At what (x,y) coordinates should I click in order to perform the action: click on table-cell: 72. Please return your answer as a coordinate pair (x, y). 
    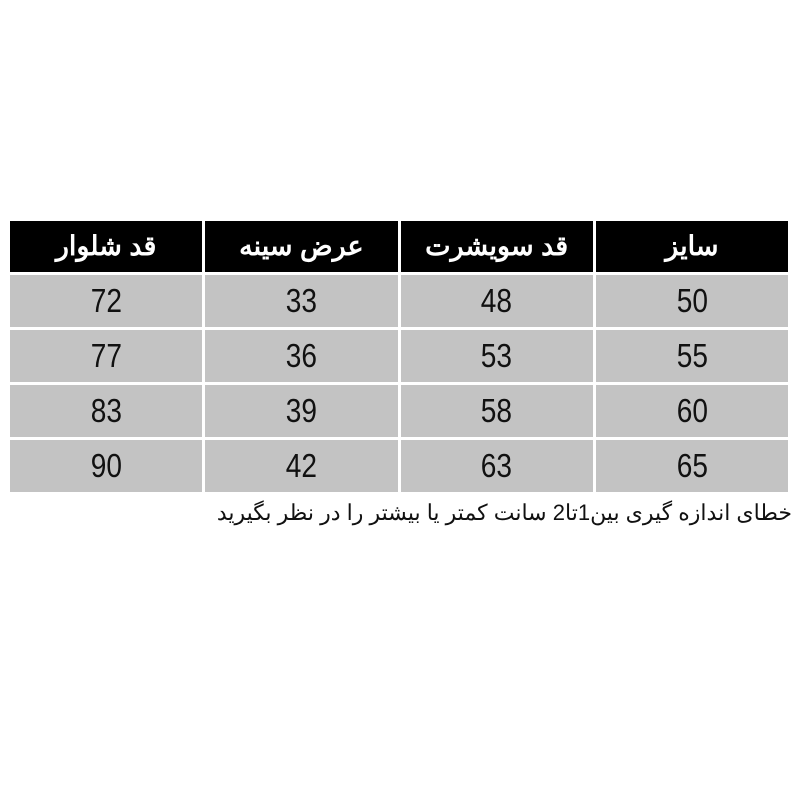
    Looking at the image, I should click on (106, 301).